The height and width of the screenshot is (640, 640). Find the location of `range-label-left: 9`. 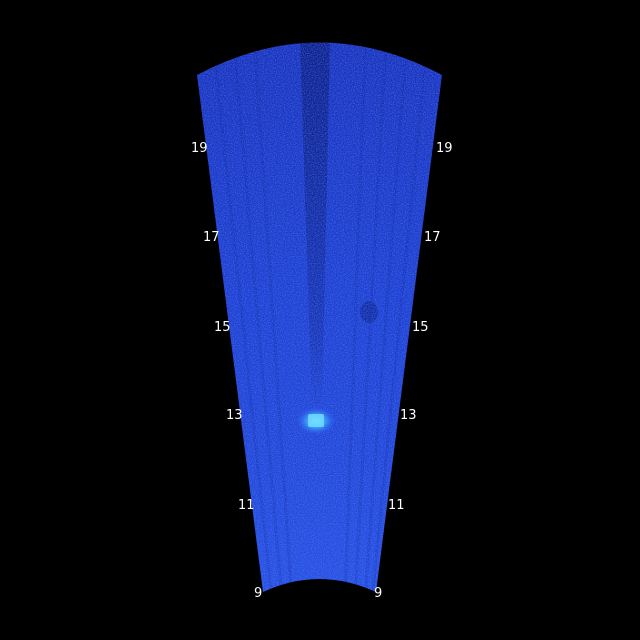

range-label-left: 9 is located at coordinates (258, 593).